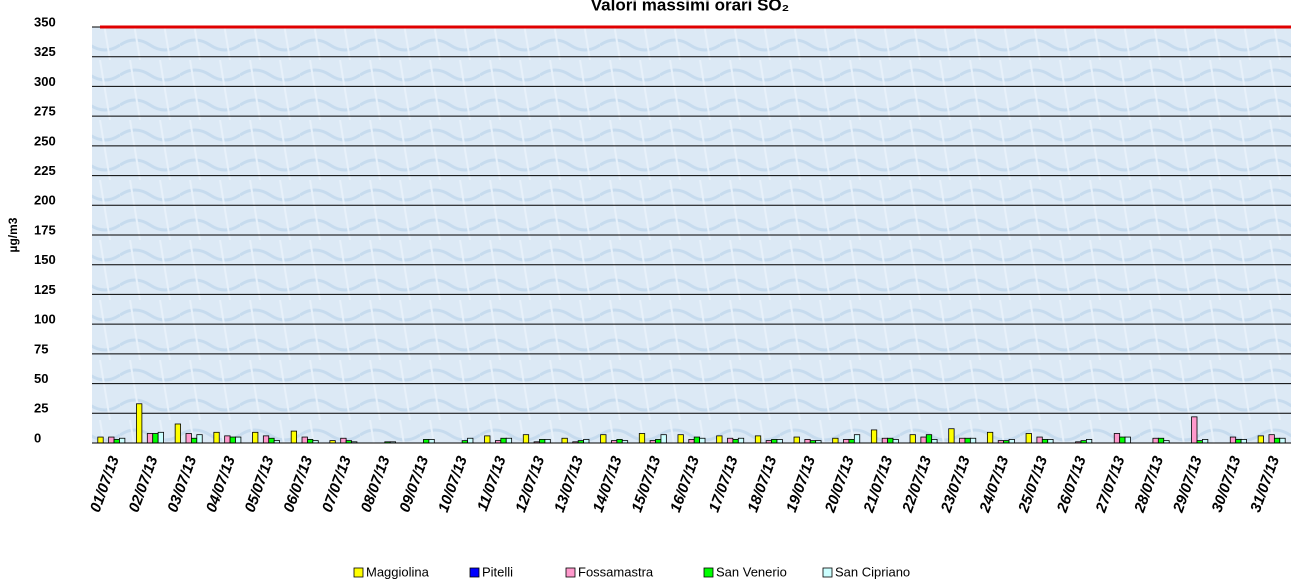 The width and height of the screenshot is (1291, 580). What do you see at coordinates (45, 289) in the screenshot?
I see `y-tick-label: 125` at bounding box center [45, 289].